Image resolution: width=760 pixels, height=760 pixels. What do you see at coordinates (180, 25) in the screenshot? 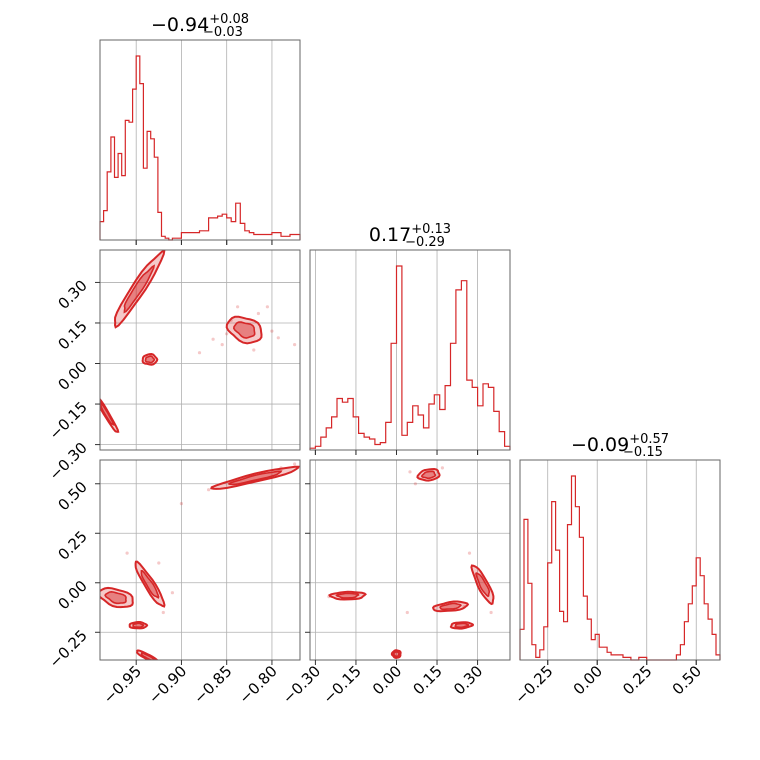
I see `title-median: −0.94` at bounding box center [180, 25].